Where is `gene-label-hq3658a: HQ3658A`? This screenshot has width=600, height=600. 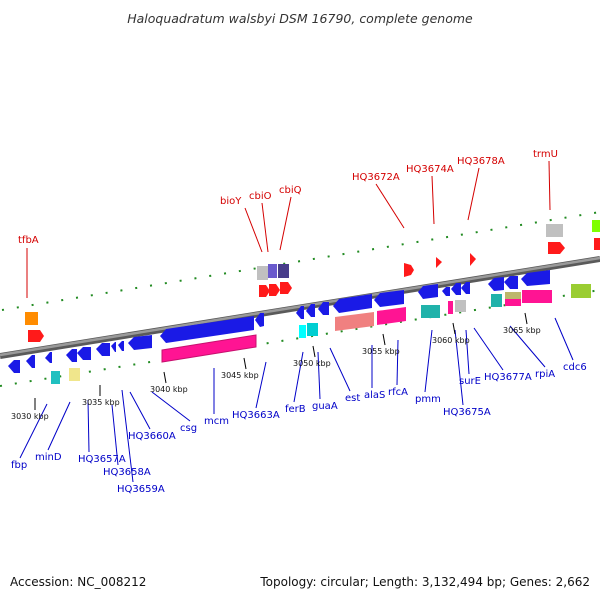
gene-label-hq3658a: HQ3658A is located at coordinates (127, 472).